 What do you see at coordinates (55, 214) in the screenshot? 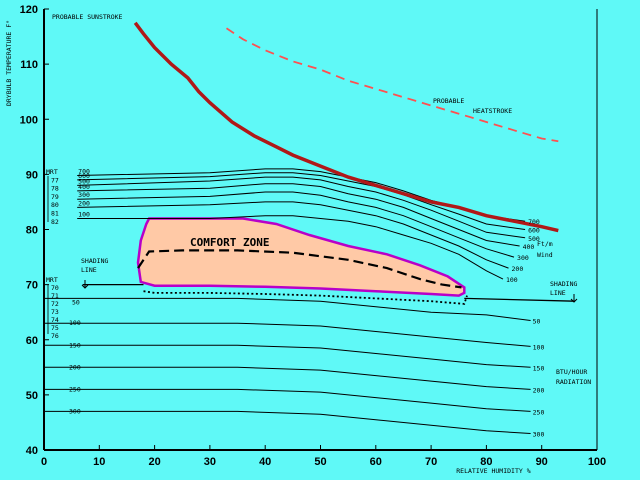
I see `wind-mrt-label: 81` at bounding box center [55, 214].